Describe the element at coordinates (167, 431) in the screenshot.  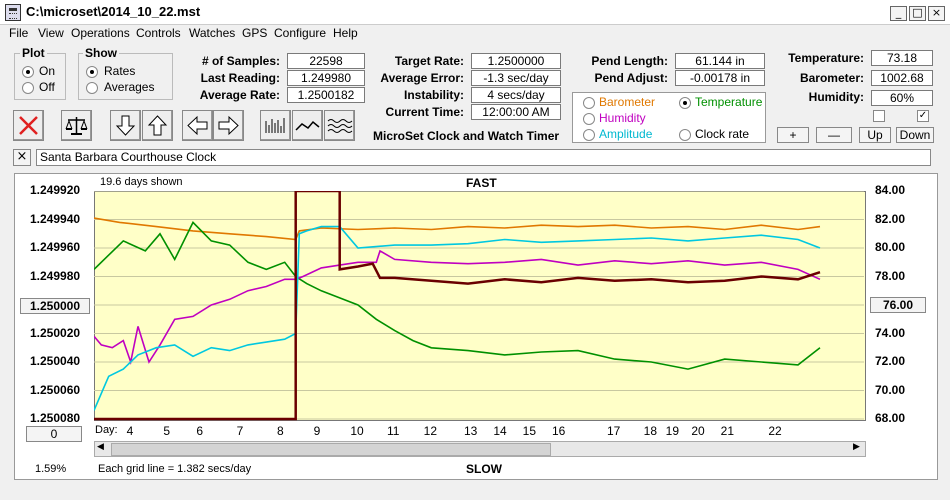
I see `x-tick: 5` at that location.